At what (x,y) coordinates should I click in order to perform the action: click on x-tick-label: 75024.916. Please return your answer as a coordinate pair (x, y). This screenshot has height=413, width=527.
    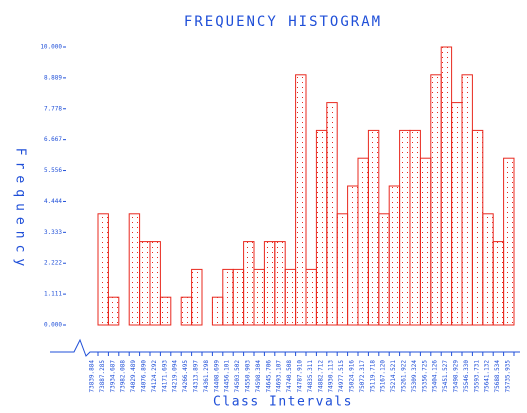
    Looking at the image, I should click on (352, 376).